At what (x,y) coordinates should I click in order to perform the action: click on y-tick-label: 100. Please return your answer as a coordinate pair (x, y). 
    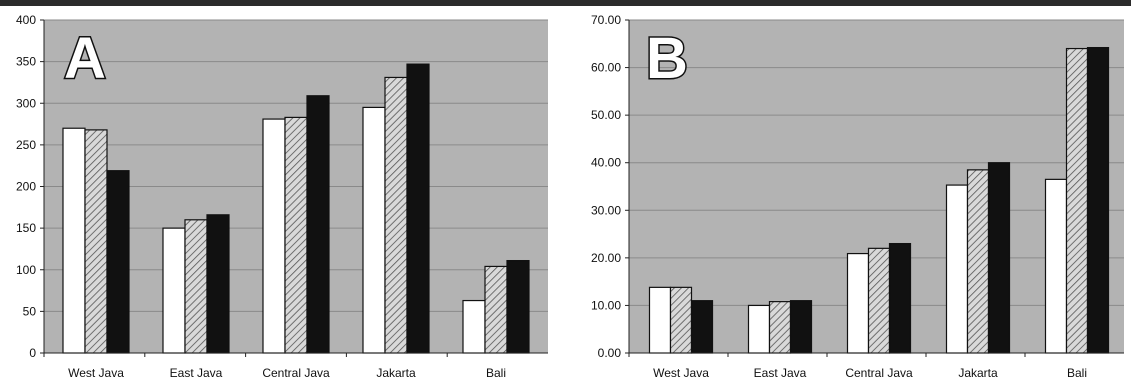
    Looking at the image, I should click on (26, 270).